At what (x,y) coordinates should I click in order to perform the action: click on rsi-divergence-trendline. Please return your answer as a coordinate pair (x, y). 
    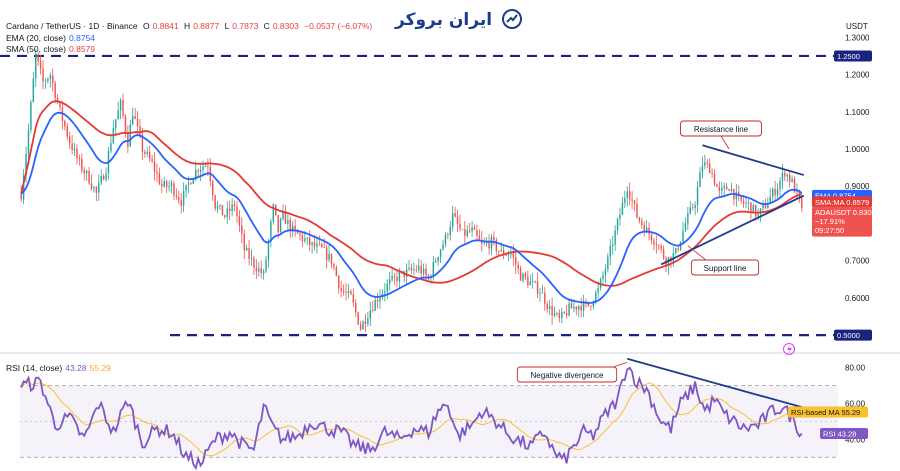
    Looking at the image, I should click on (715, 382).